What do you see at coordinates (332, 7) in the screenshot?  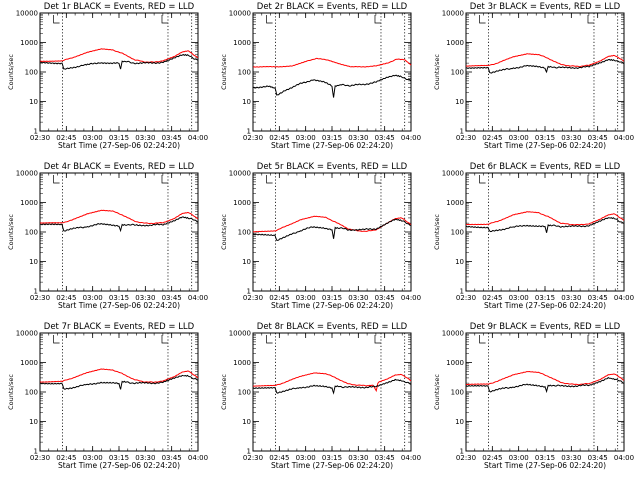 I see `panel-title: Det 2r BLACK = Events, RED = LLD` at bounding box center [332, 7].